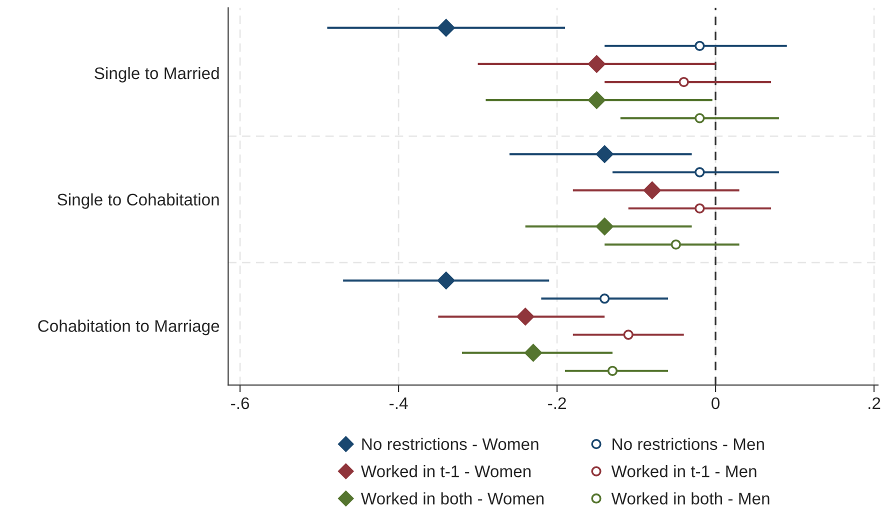 This screenshot has height=519, width=881. Describe the element at coordinates (452, 498) in the screenshot. I see `legend-label: Worked in both - Women` at that location.